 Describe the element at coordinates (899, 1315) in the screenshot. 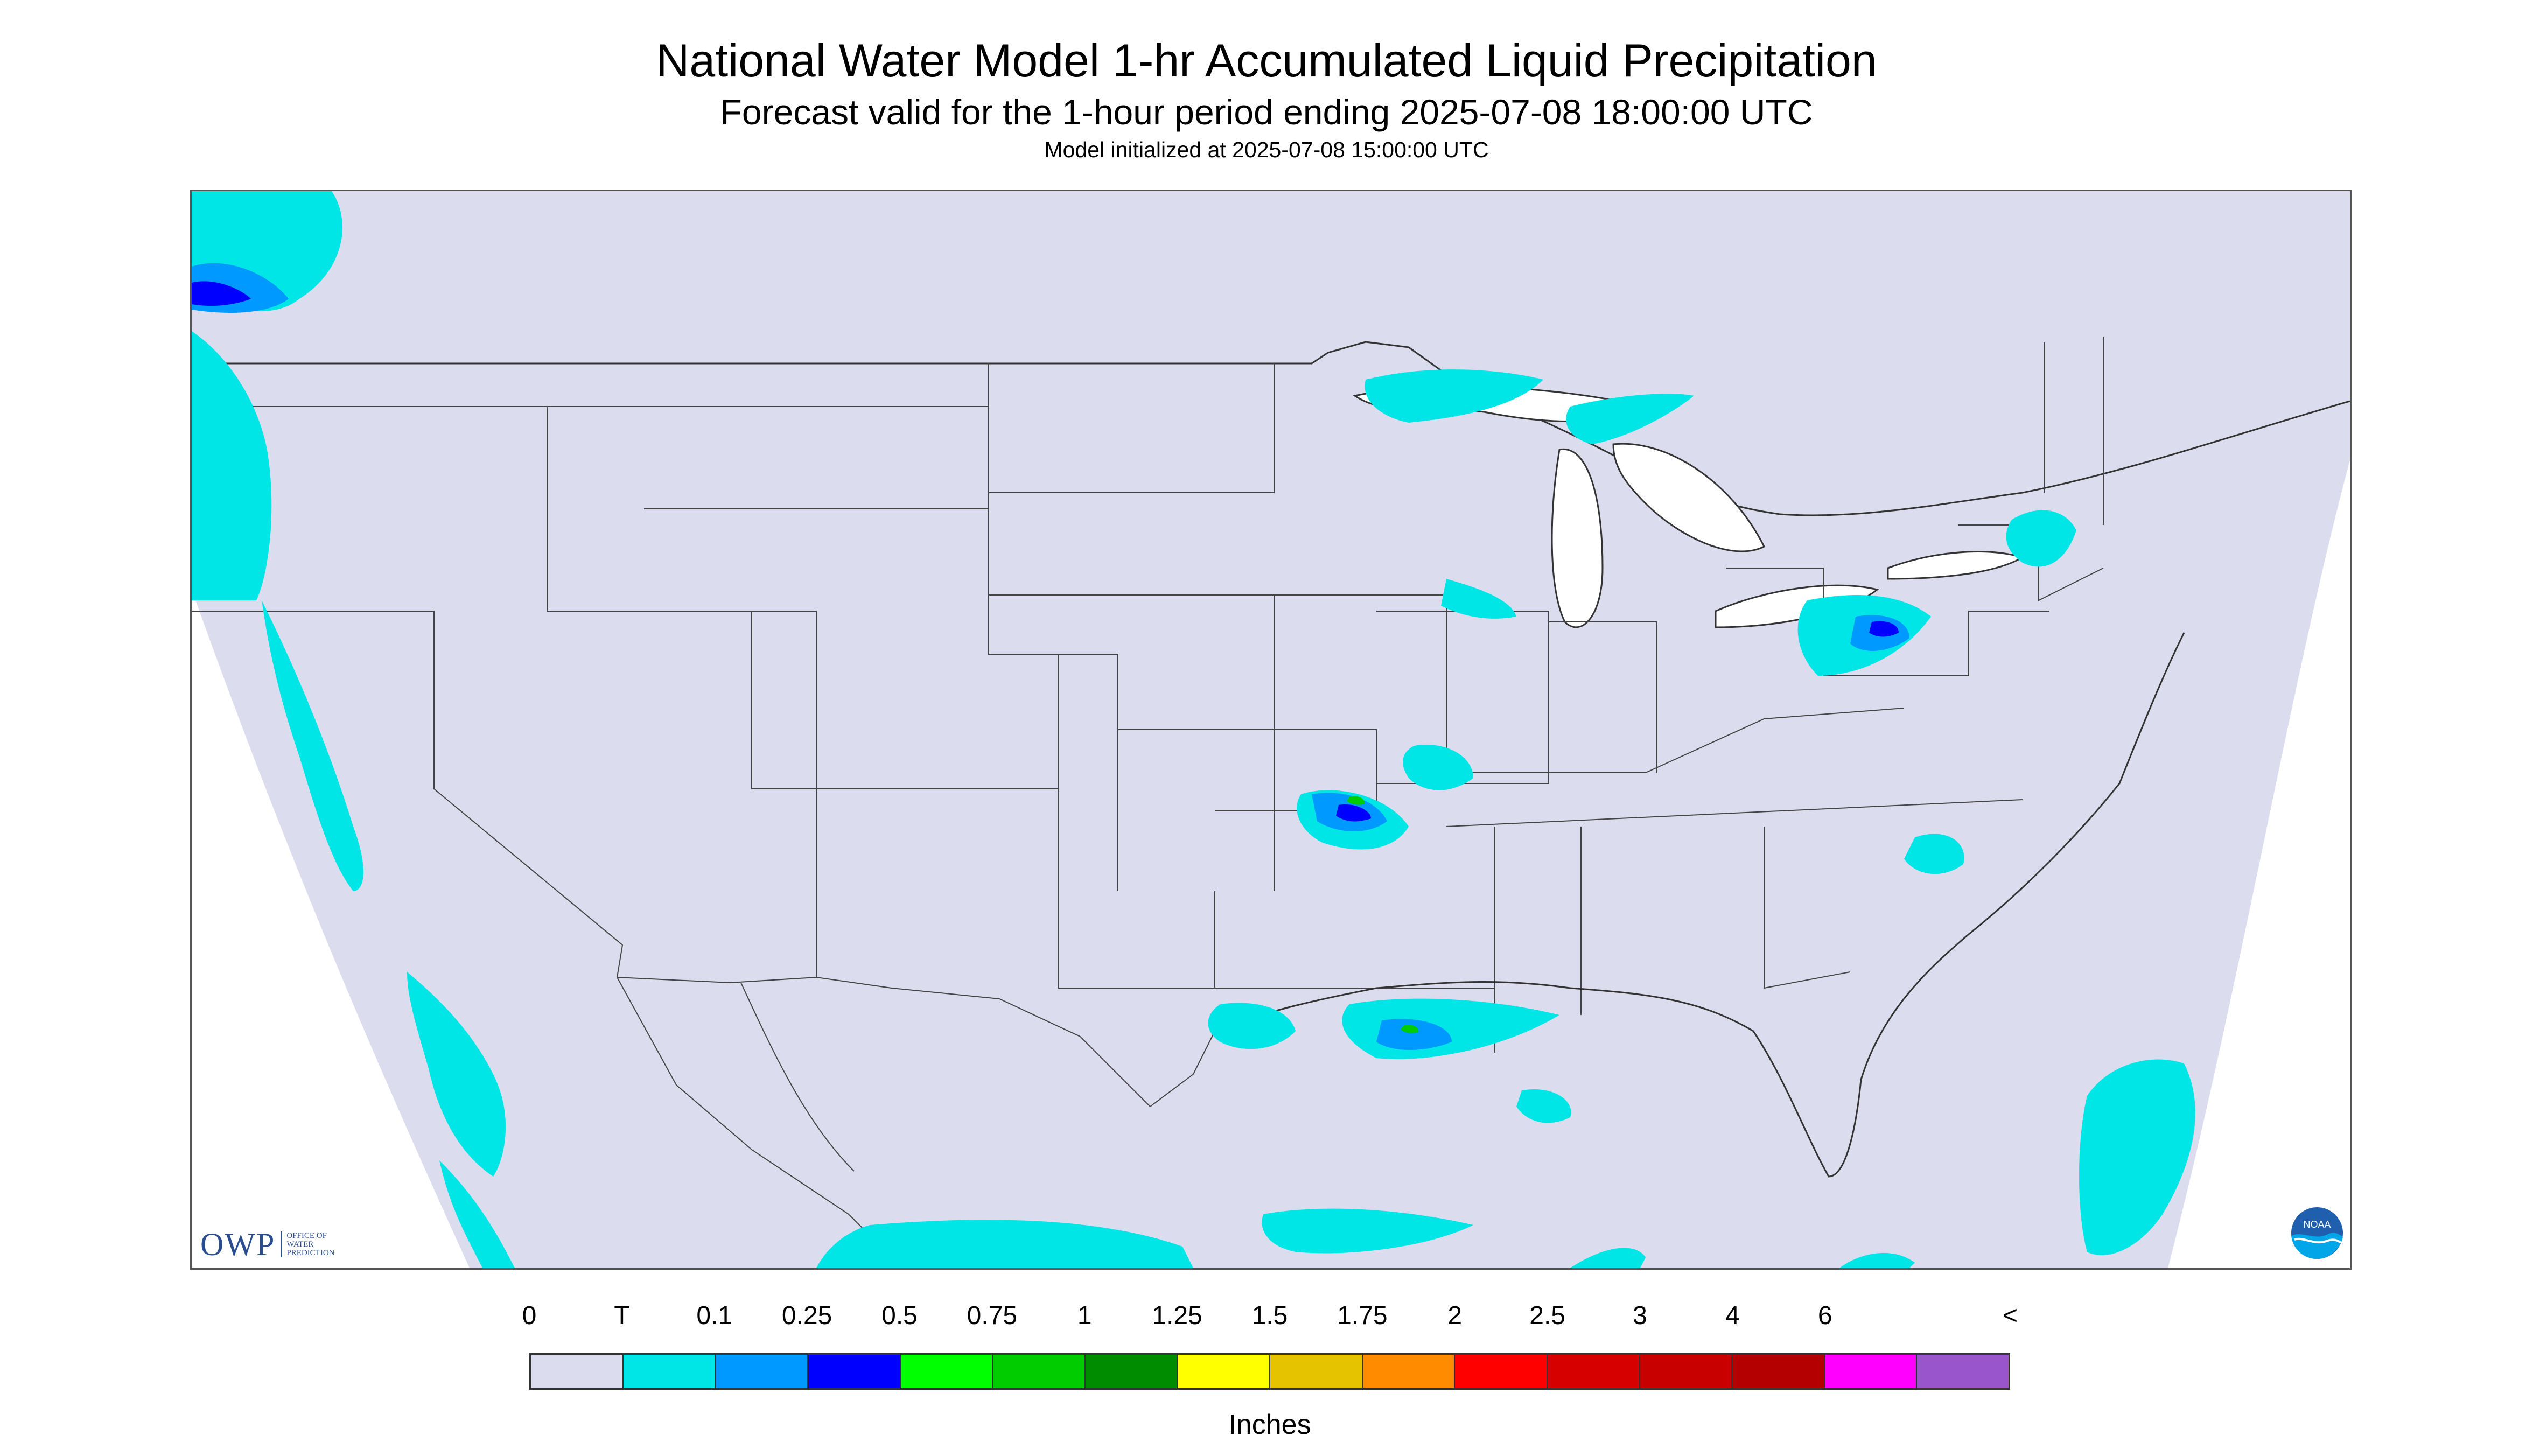

I see `legend-label: 0.5` at that location.